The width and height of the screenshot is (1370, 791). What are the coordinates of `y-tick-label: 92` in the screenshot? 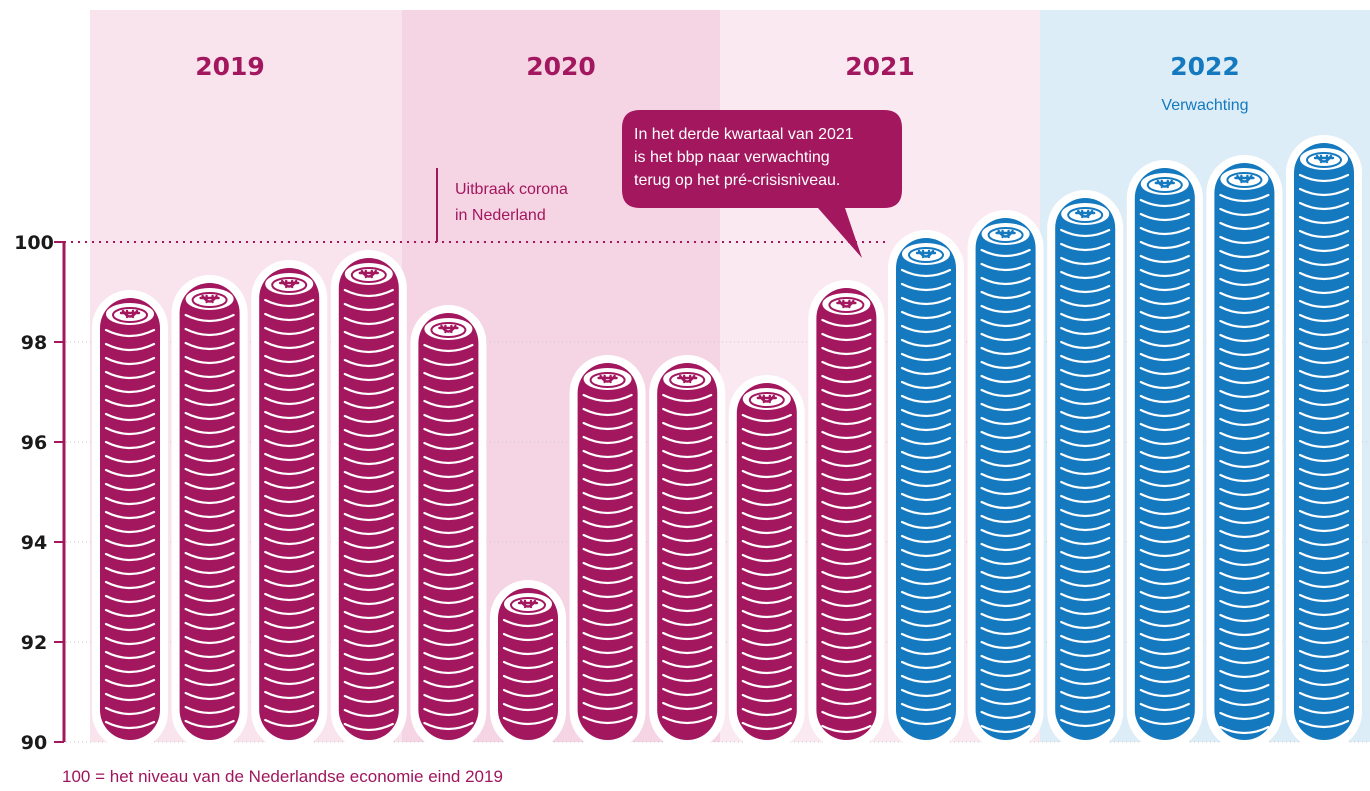 It's located at (34, 643).